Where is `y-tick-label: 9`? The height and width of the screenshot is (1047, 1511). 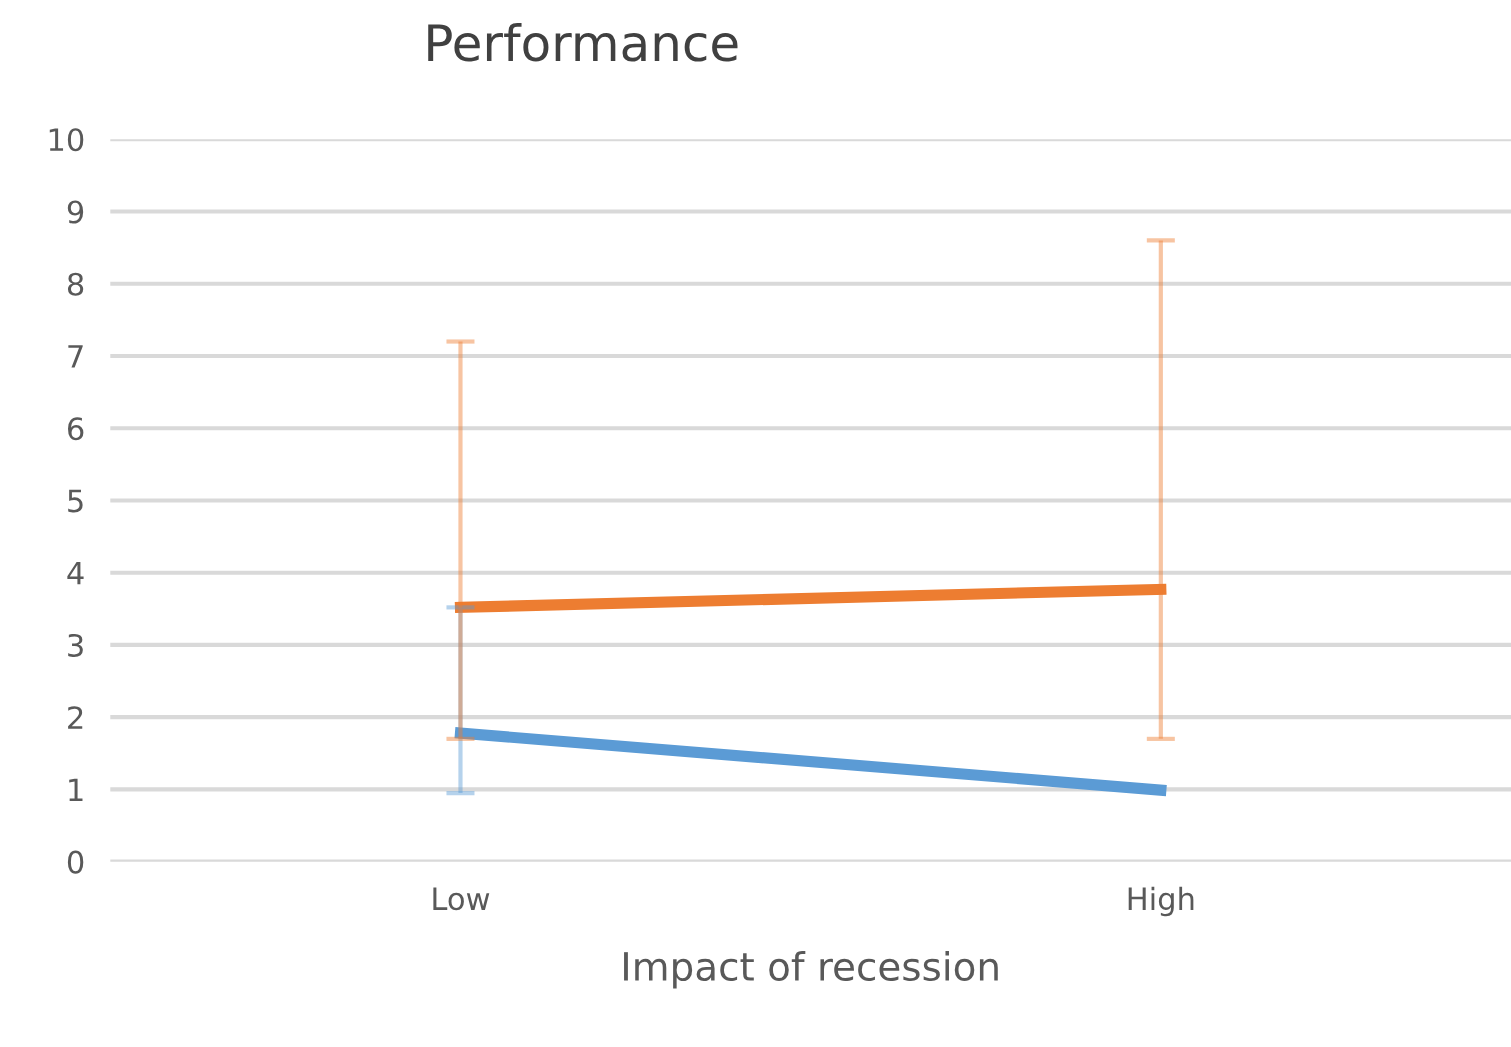
y-tick-label: 9 is located at coordinates (75, 212).